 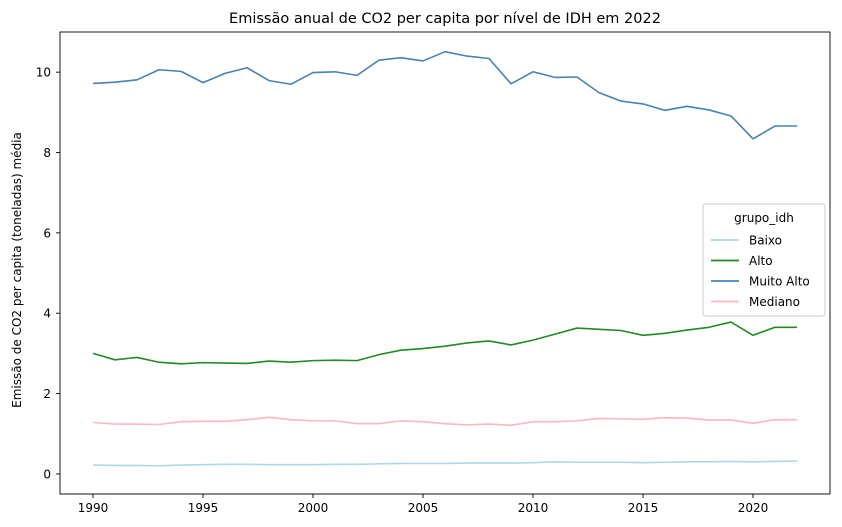 I want to click on legend-label-0: Baixo, so click(x=765, y=241).